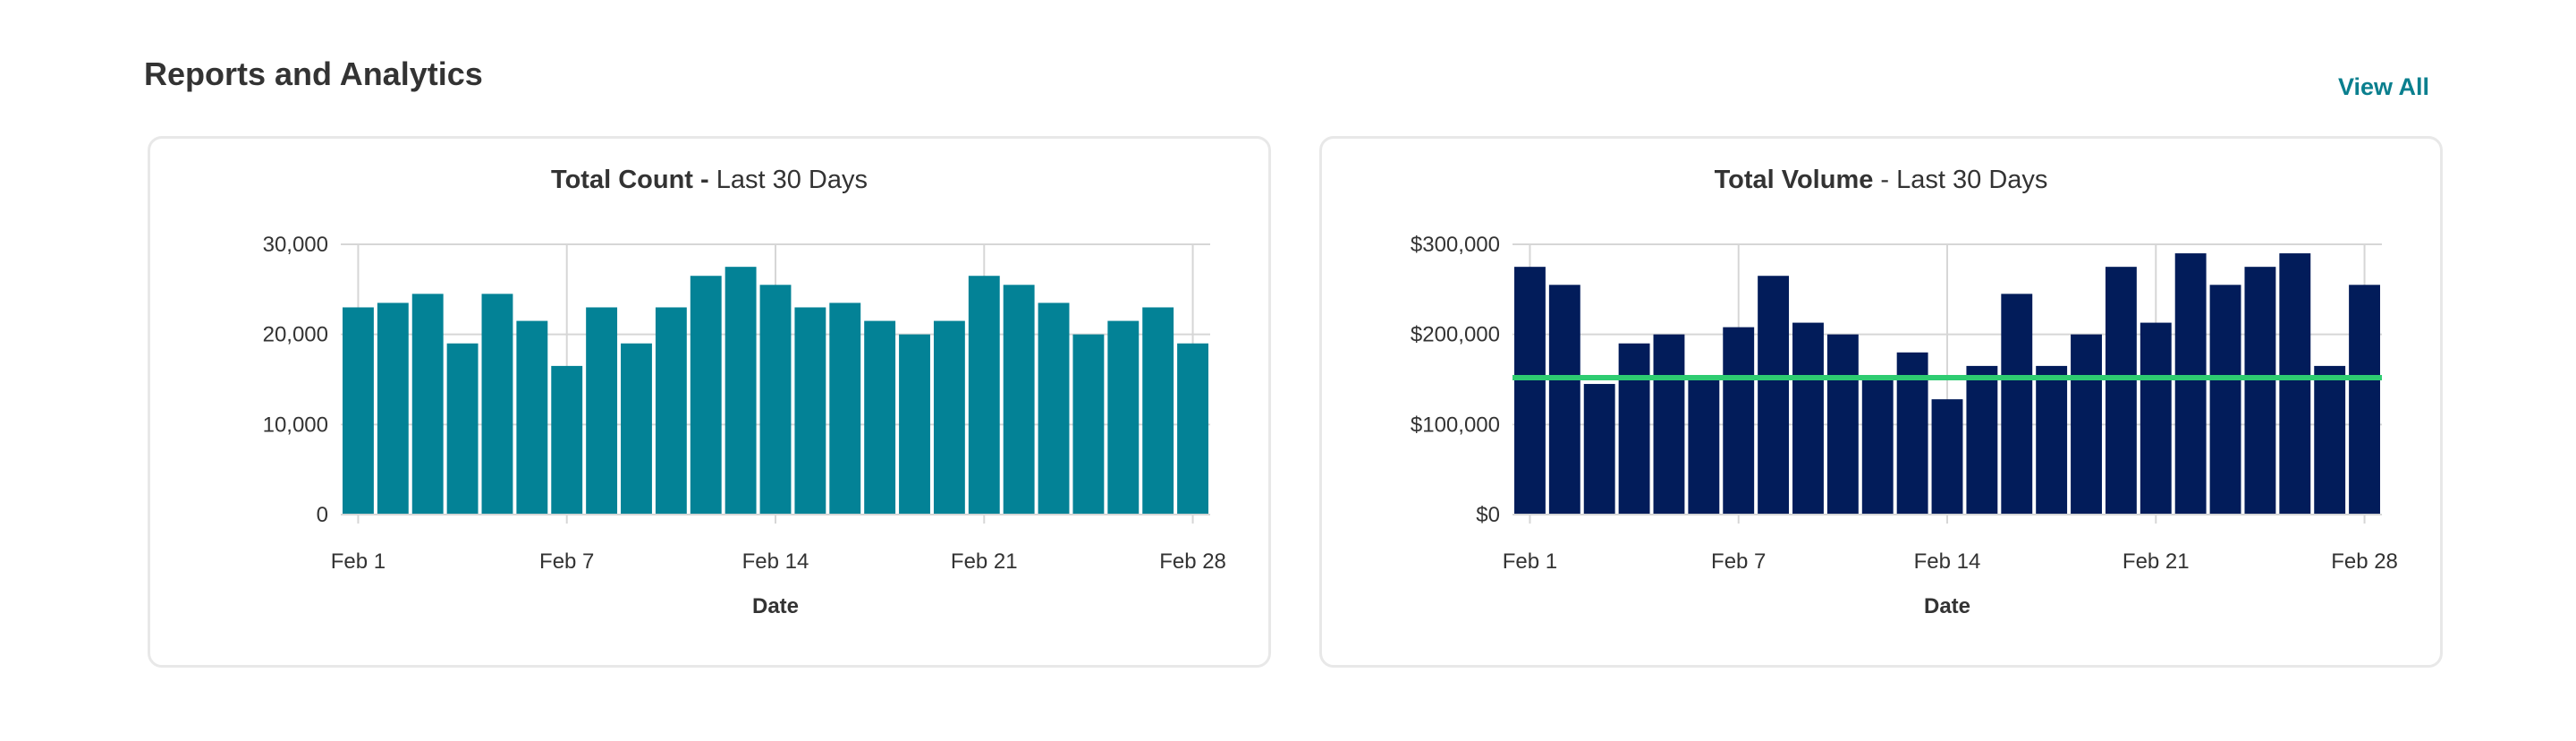 This screenshot has width=2576, height=741. What do you see at coordinates (313, 73) in the screenshot?
I see `section-title: Reports and Analytics` at bounding box center [313, 73].